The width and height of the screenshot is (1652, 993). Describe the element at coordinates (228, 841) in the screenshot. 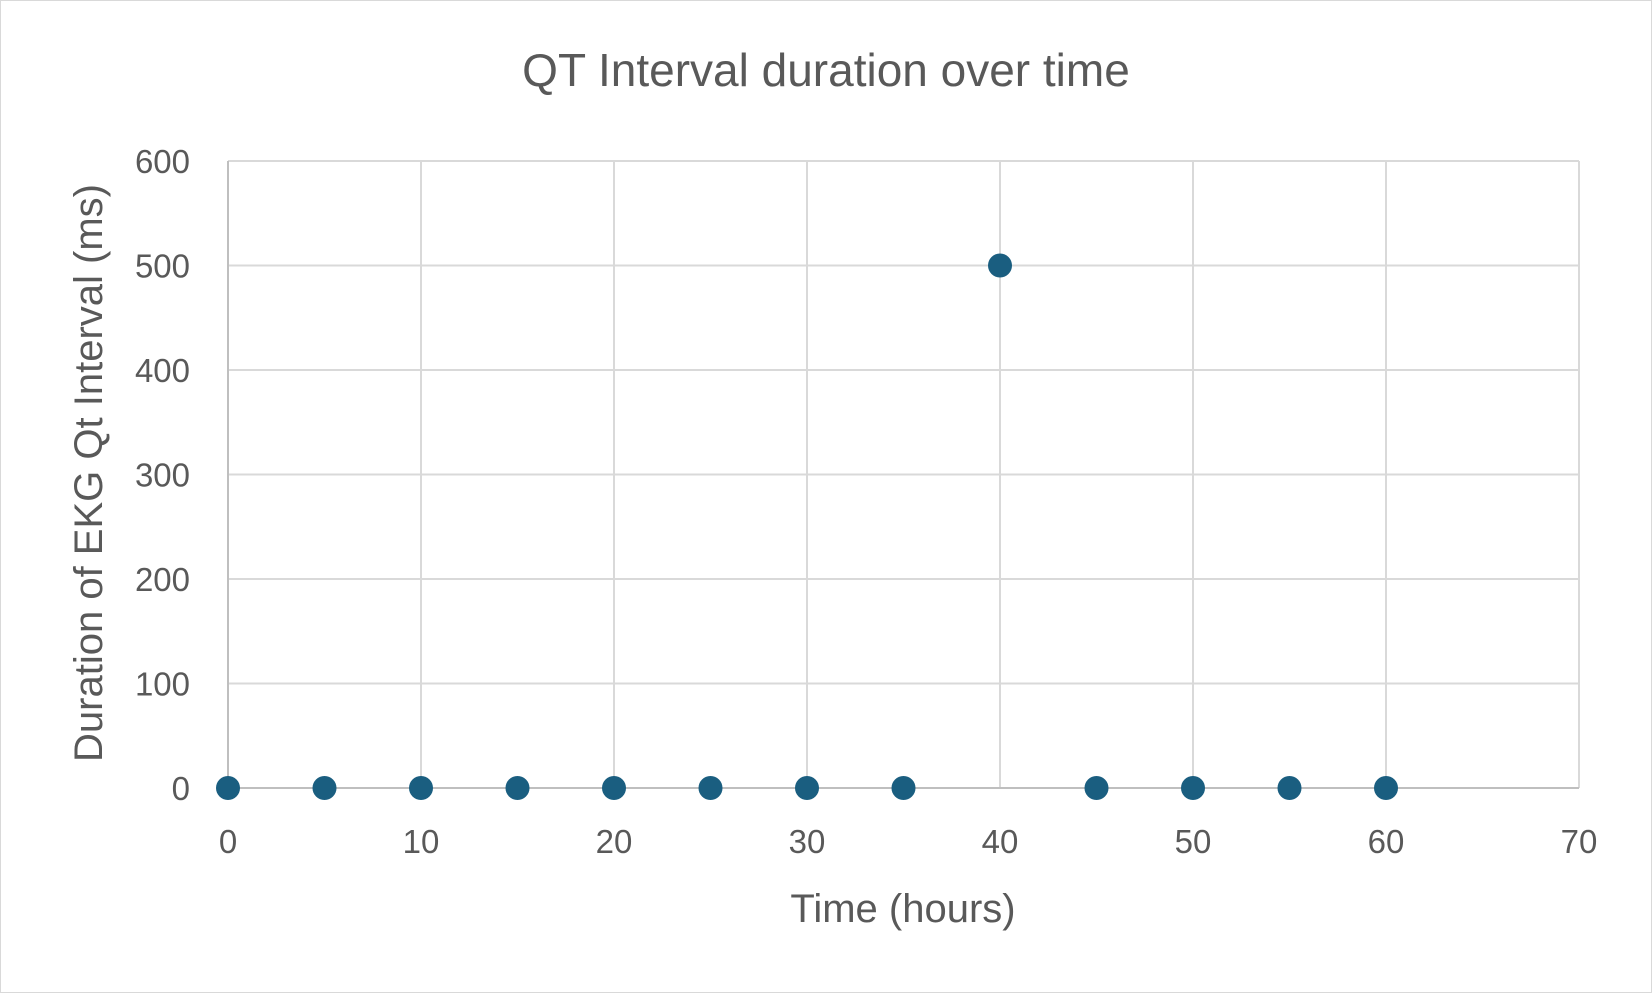

I see `x-tick-label: 0` at that location.